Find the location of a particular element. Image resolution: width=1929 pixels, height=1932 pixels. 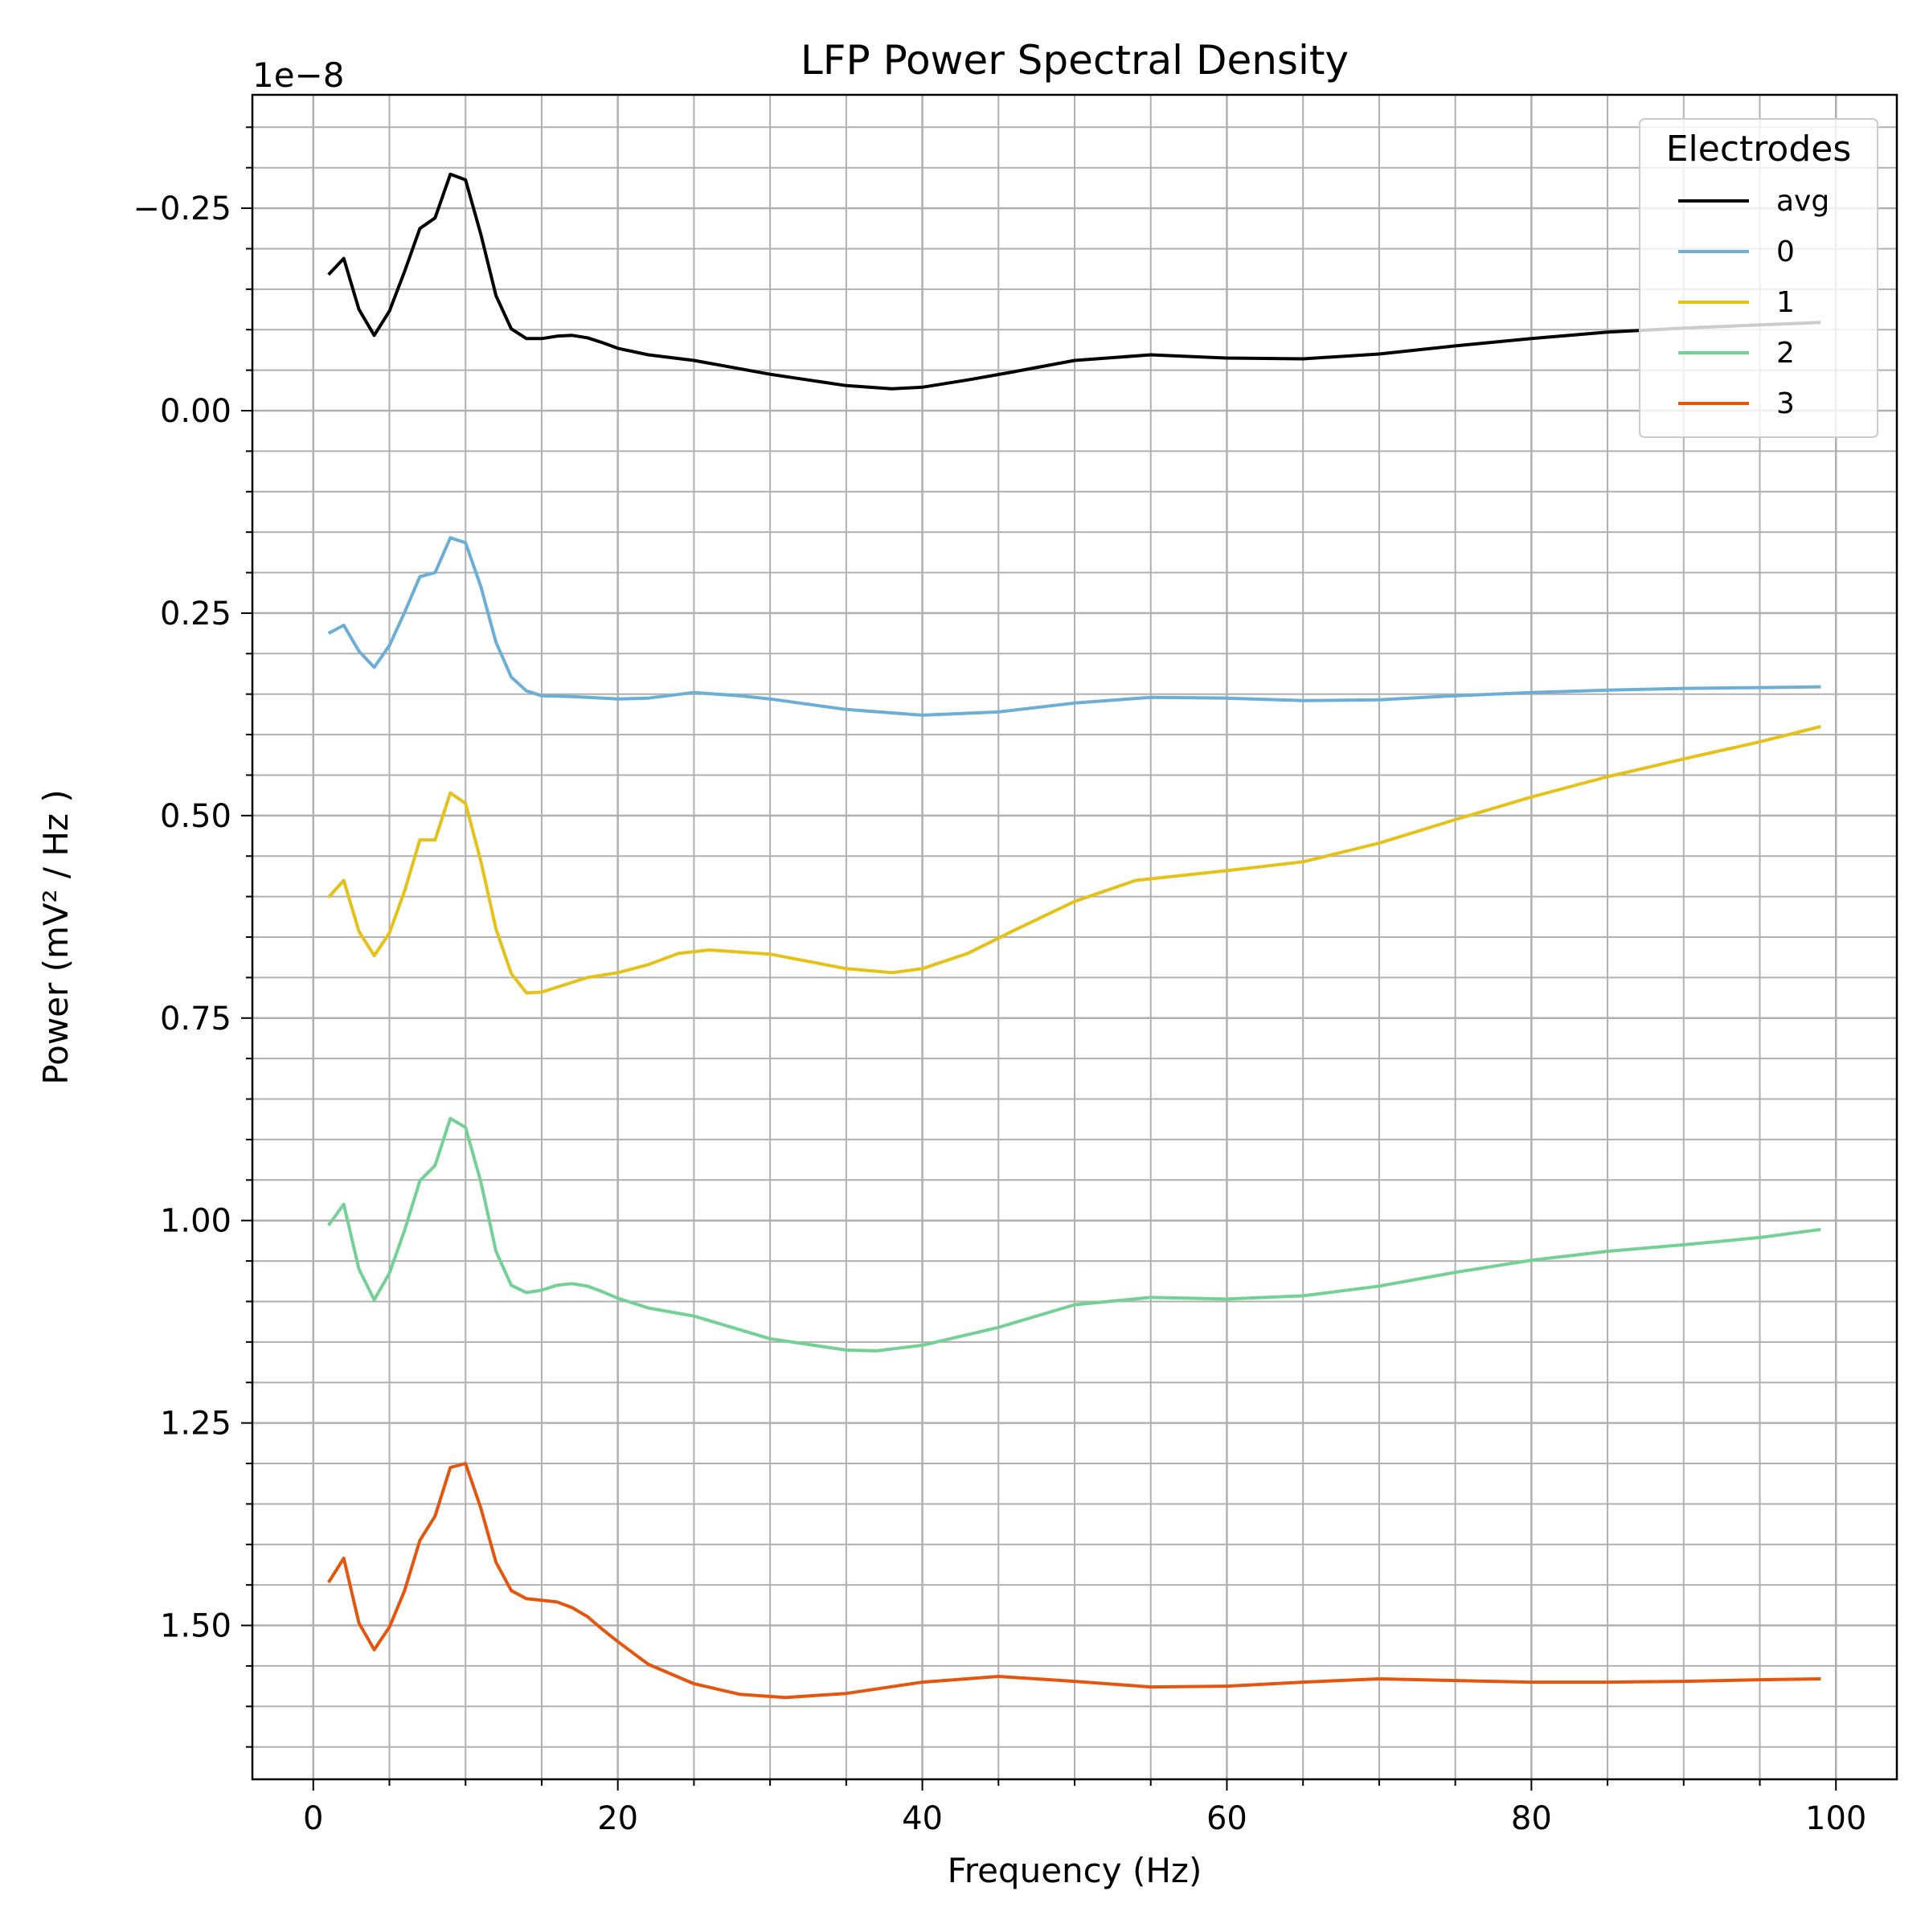

legend-box is located at coordinates (1758, 278).